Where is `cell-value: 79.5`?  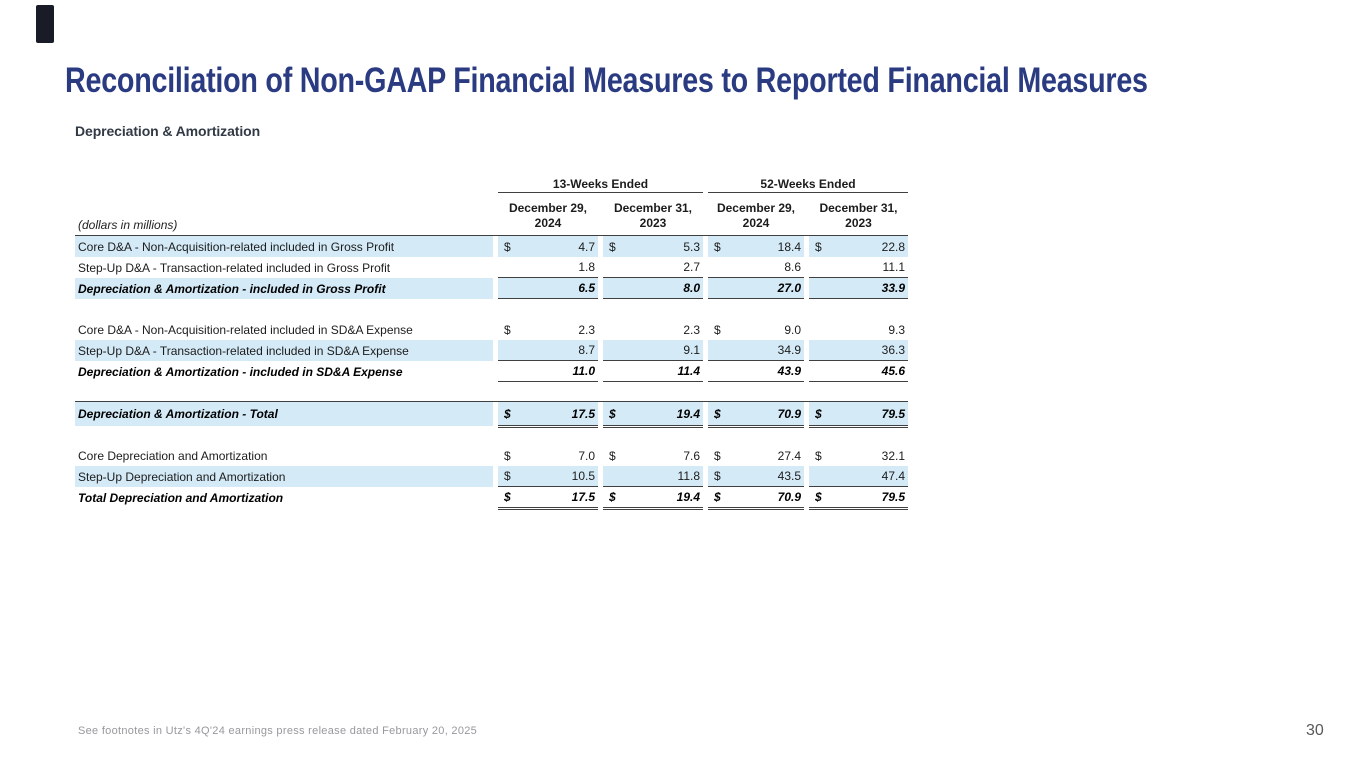 cell-value: 79.5 is located at coordinates (893, 497).